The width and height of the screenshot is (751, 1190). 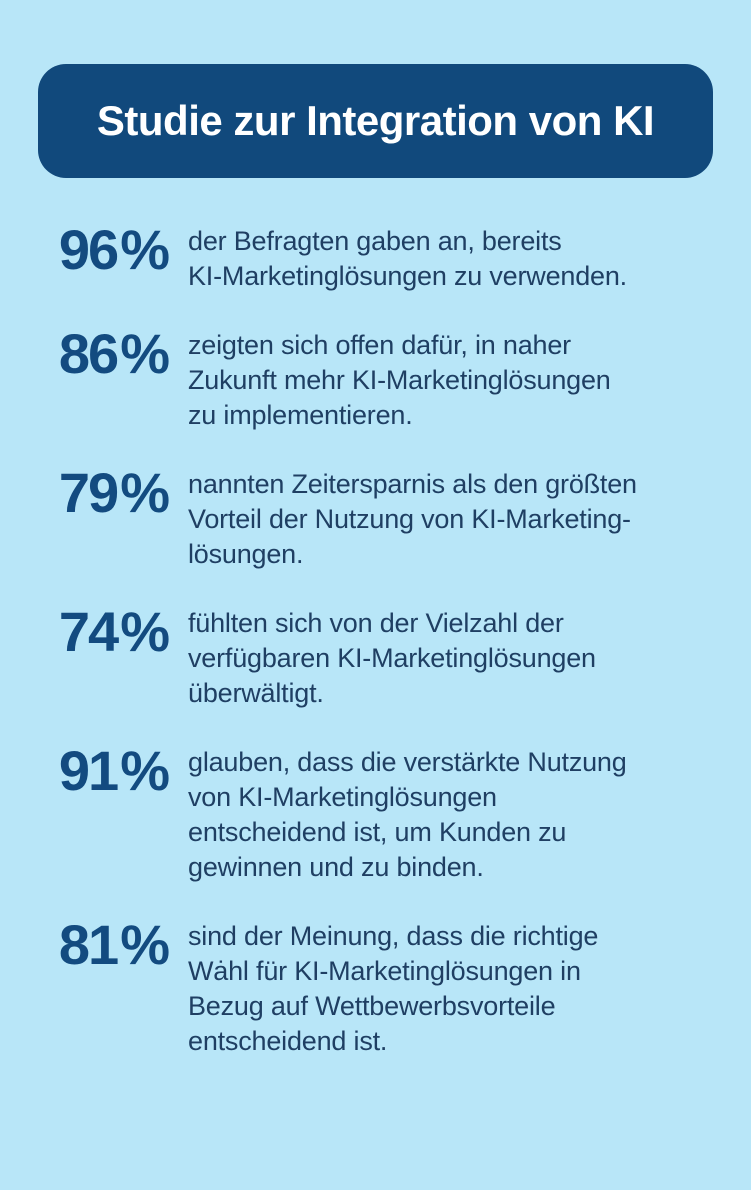 I want to click on stat-value: 81%, so click(x=114, y=945).